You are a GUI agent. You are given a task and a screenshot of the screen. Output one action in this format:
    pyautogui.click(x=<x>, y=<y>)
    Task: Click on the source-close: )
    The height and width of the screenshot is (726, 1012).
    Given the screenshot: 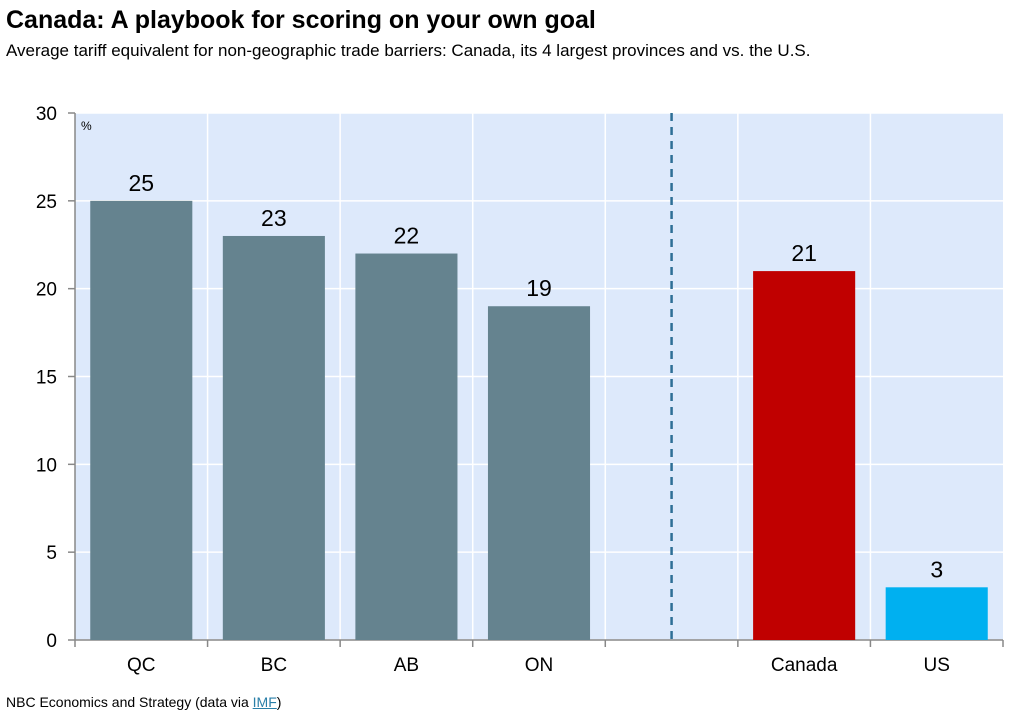 What is the action you would take?
    pyautogui.click(x=279, y=702)
    